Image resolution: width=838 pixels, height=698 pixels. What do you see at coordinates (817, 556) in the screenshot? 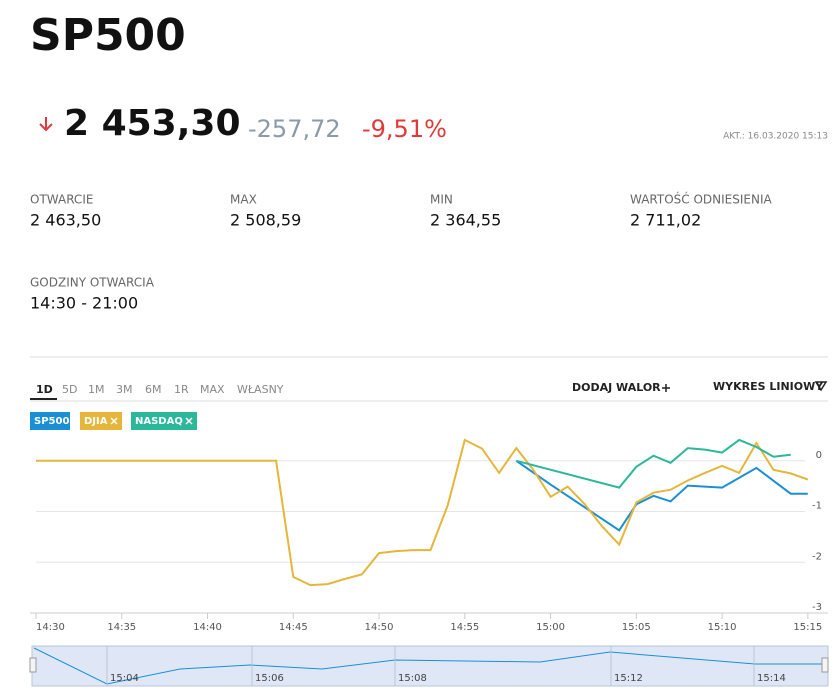
I see `y-tick-label: -2` at bounding box center [817, 556].